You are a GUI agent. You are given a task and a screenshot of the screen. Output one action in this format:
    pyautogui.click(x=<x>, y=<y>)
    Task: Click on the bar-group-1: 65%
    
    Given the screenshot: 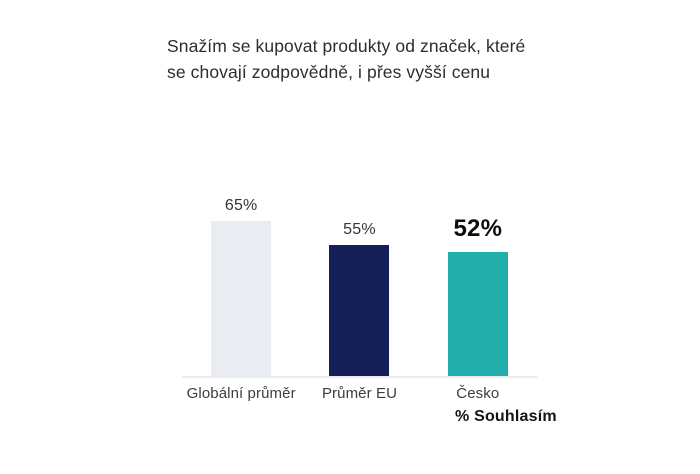 What is the action you would take?
    pyautogui.click(x=241, y=278)
    